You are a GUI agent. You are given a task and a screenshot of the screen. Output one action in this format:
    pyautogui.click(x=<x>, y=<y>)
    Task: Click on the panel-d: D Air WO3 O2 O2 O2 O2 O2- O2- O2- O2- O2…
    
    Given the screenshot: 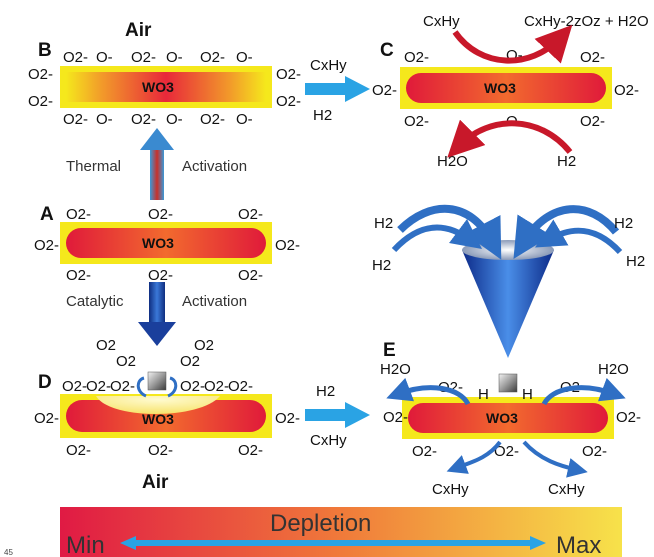 What is the action you would take?
    pyautogui.click(x=167, y=415)
    